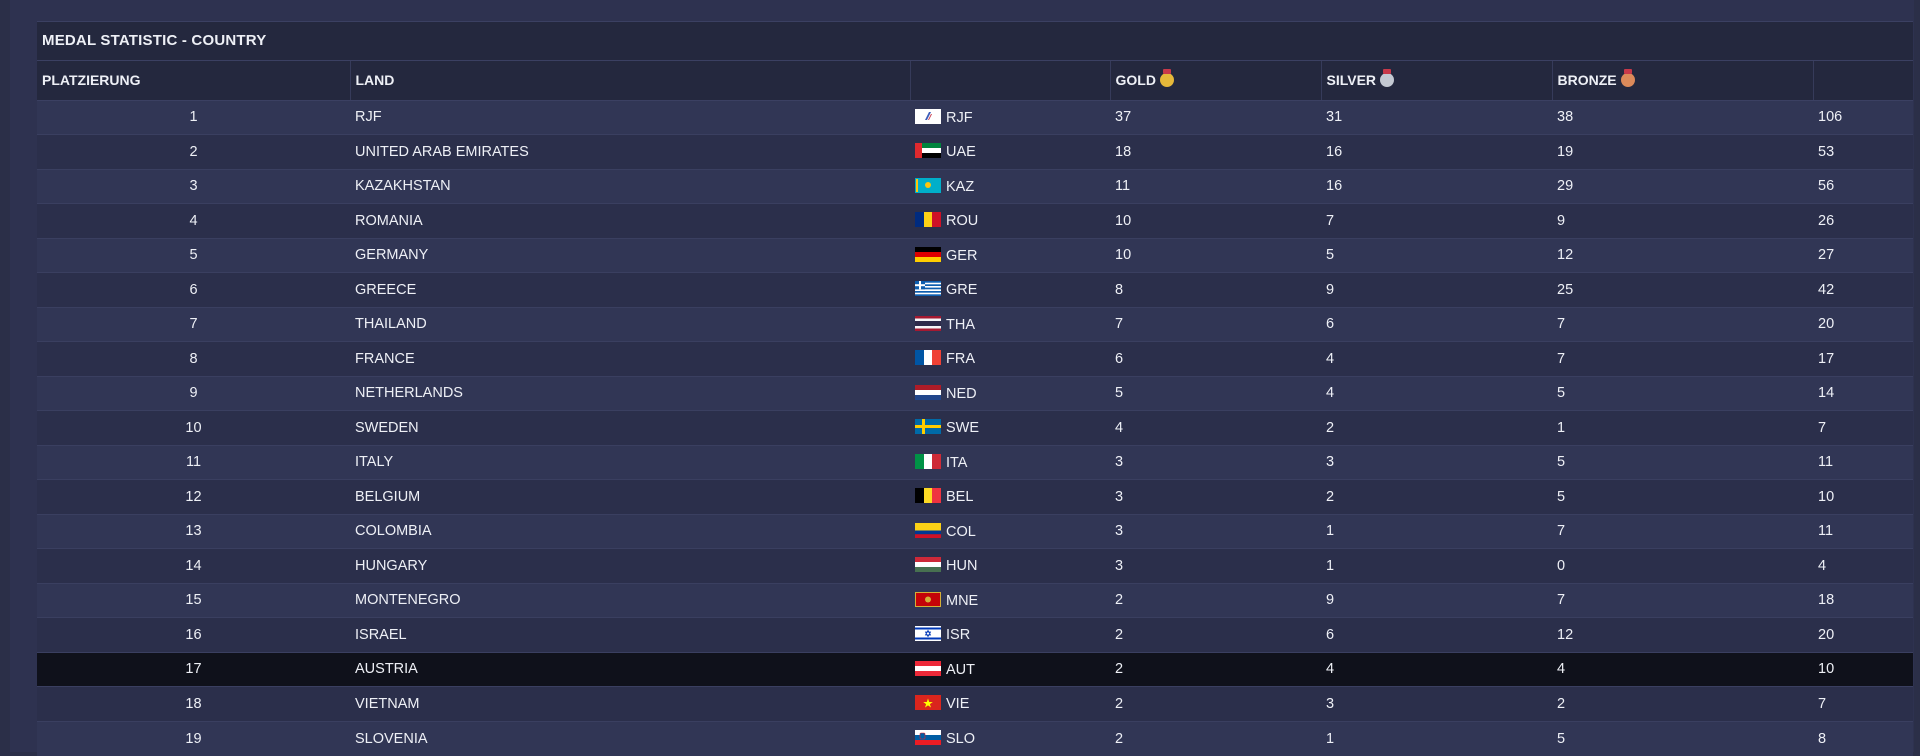 The width and height of the screenshot is (1920, 756). I want to click on table-row: 19 SLOVENIA SLO 2 1 5 8, so click(975, 738).